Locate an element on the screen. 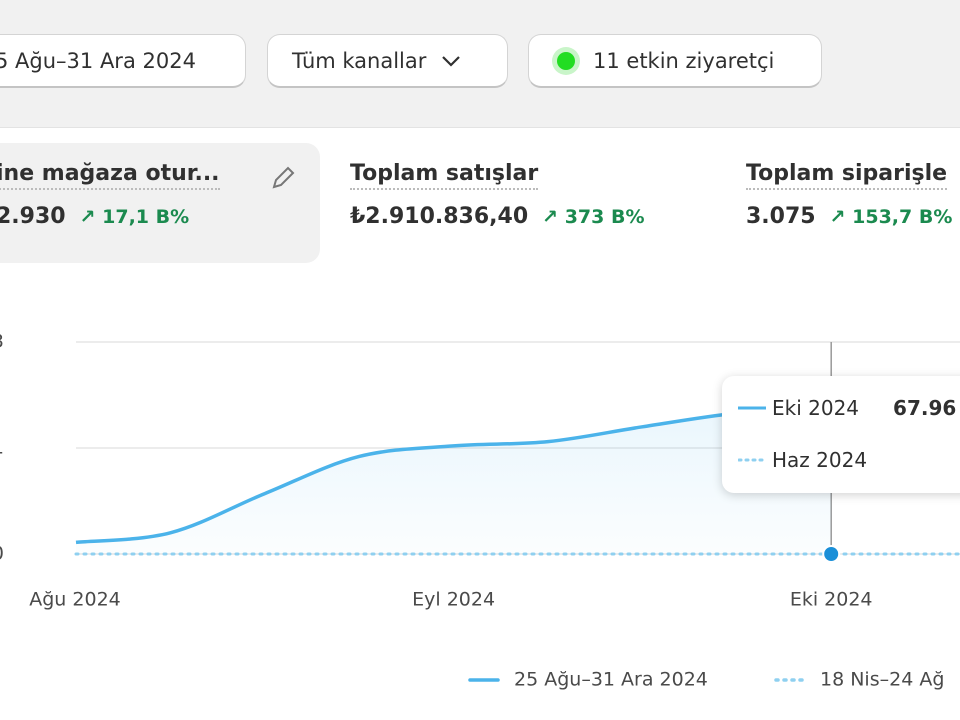  tooltip-row: Eki 2024 67.96 is located at coordinates (847, 408).